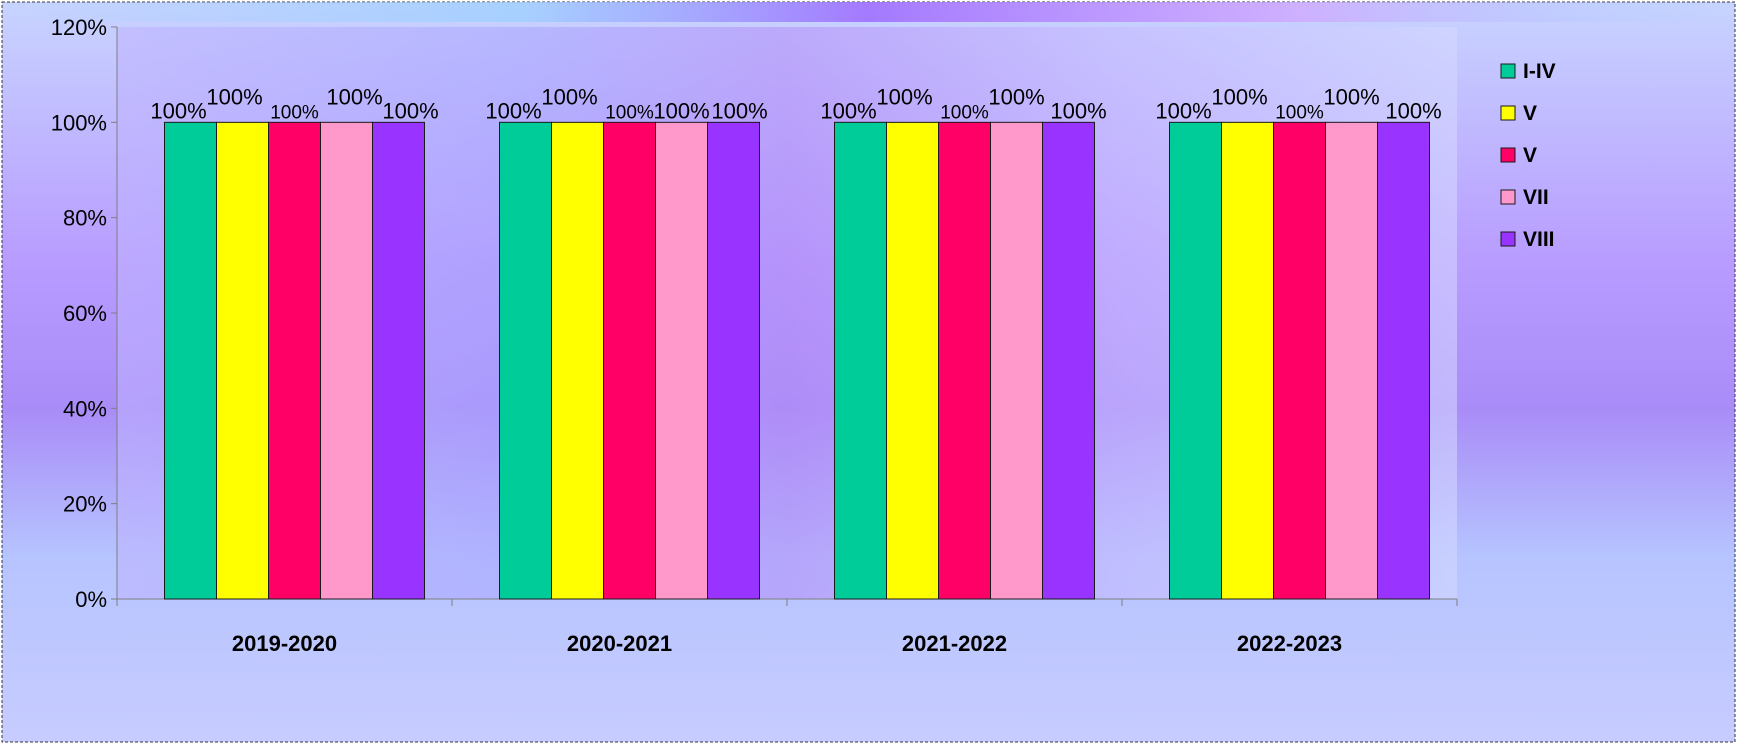 The width and height of the screenshot is (1737, 749). I want to click on legend-label: VIII, so click(1539, 239).